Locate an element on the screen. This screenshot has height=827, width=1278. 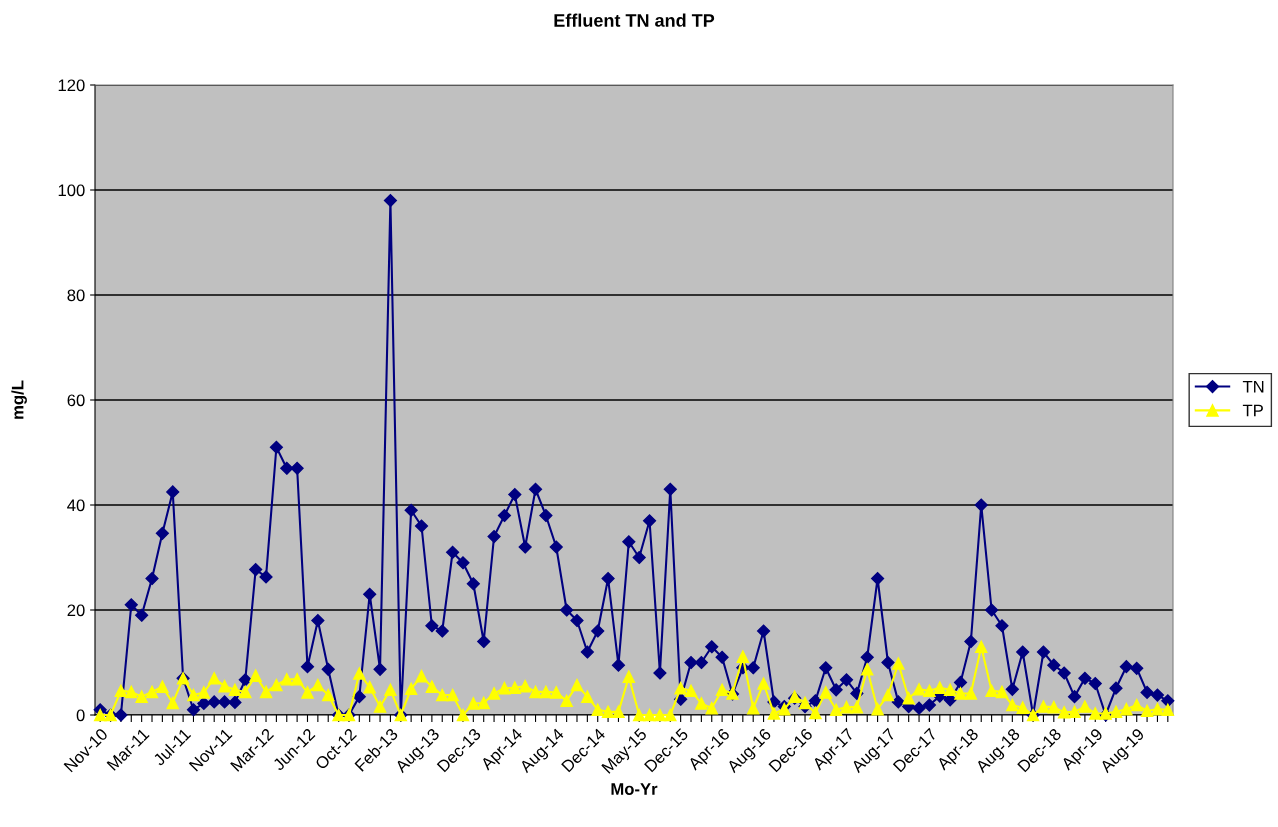
legend-label: TN is located at coordinates (1253, 386).